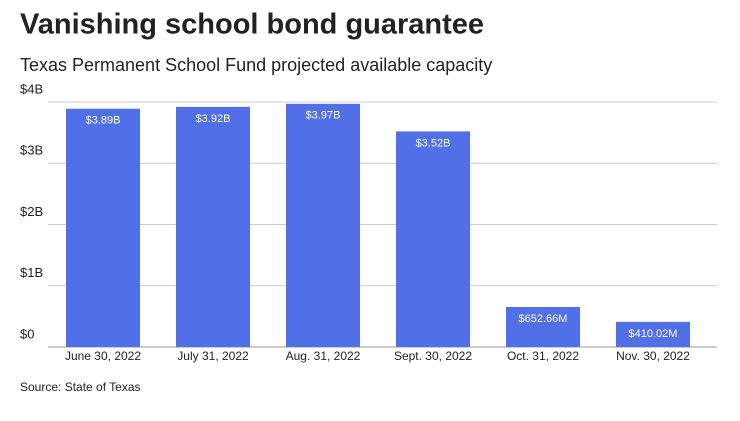 The height and width of the screenshot is (421, 740). I want to click on y-tick-label: $3B, so click(31, 150).